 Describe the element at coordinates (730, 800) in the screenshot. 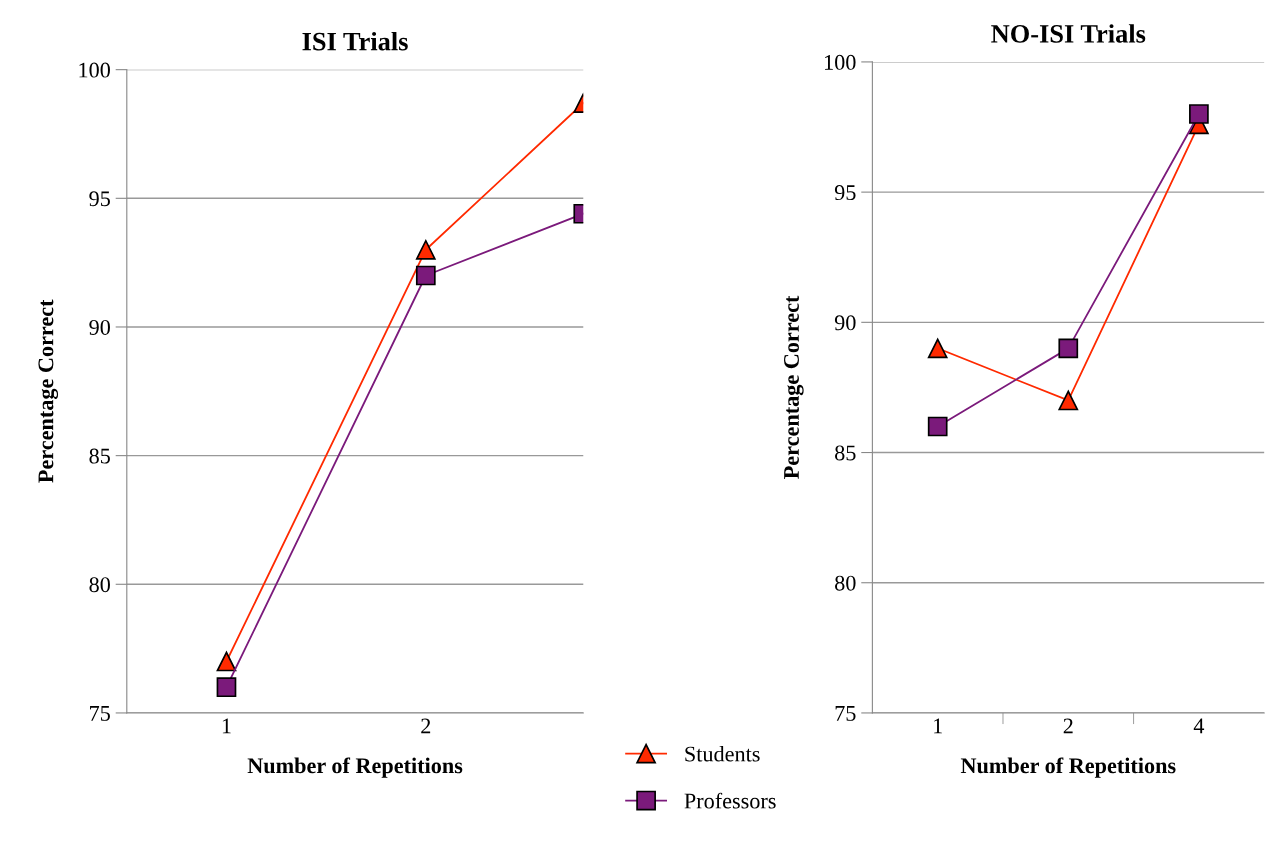

I see `legend-label: Professors` at that location.